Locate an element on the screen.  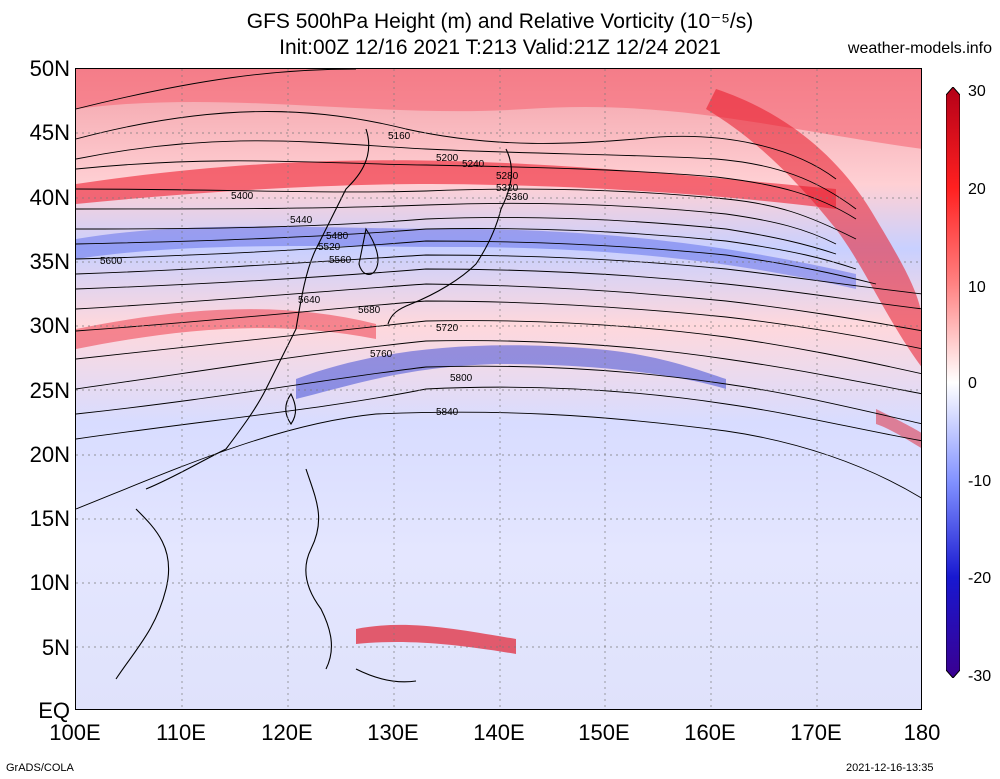
lat-label-5n: 5N is located at coordinates (55, 647).